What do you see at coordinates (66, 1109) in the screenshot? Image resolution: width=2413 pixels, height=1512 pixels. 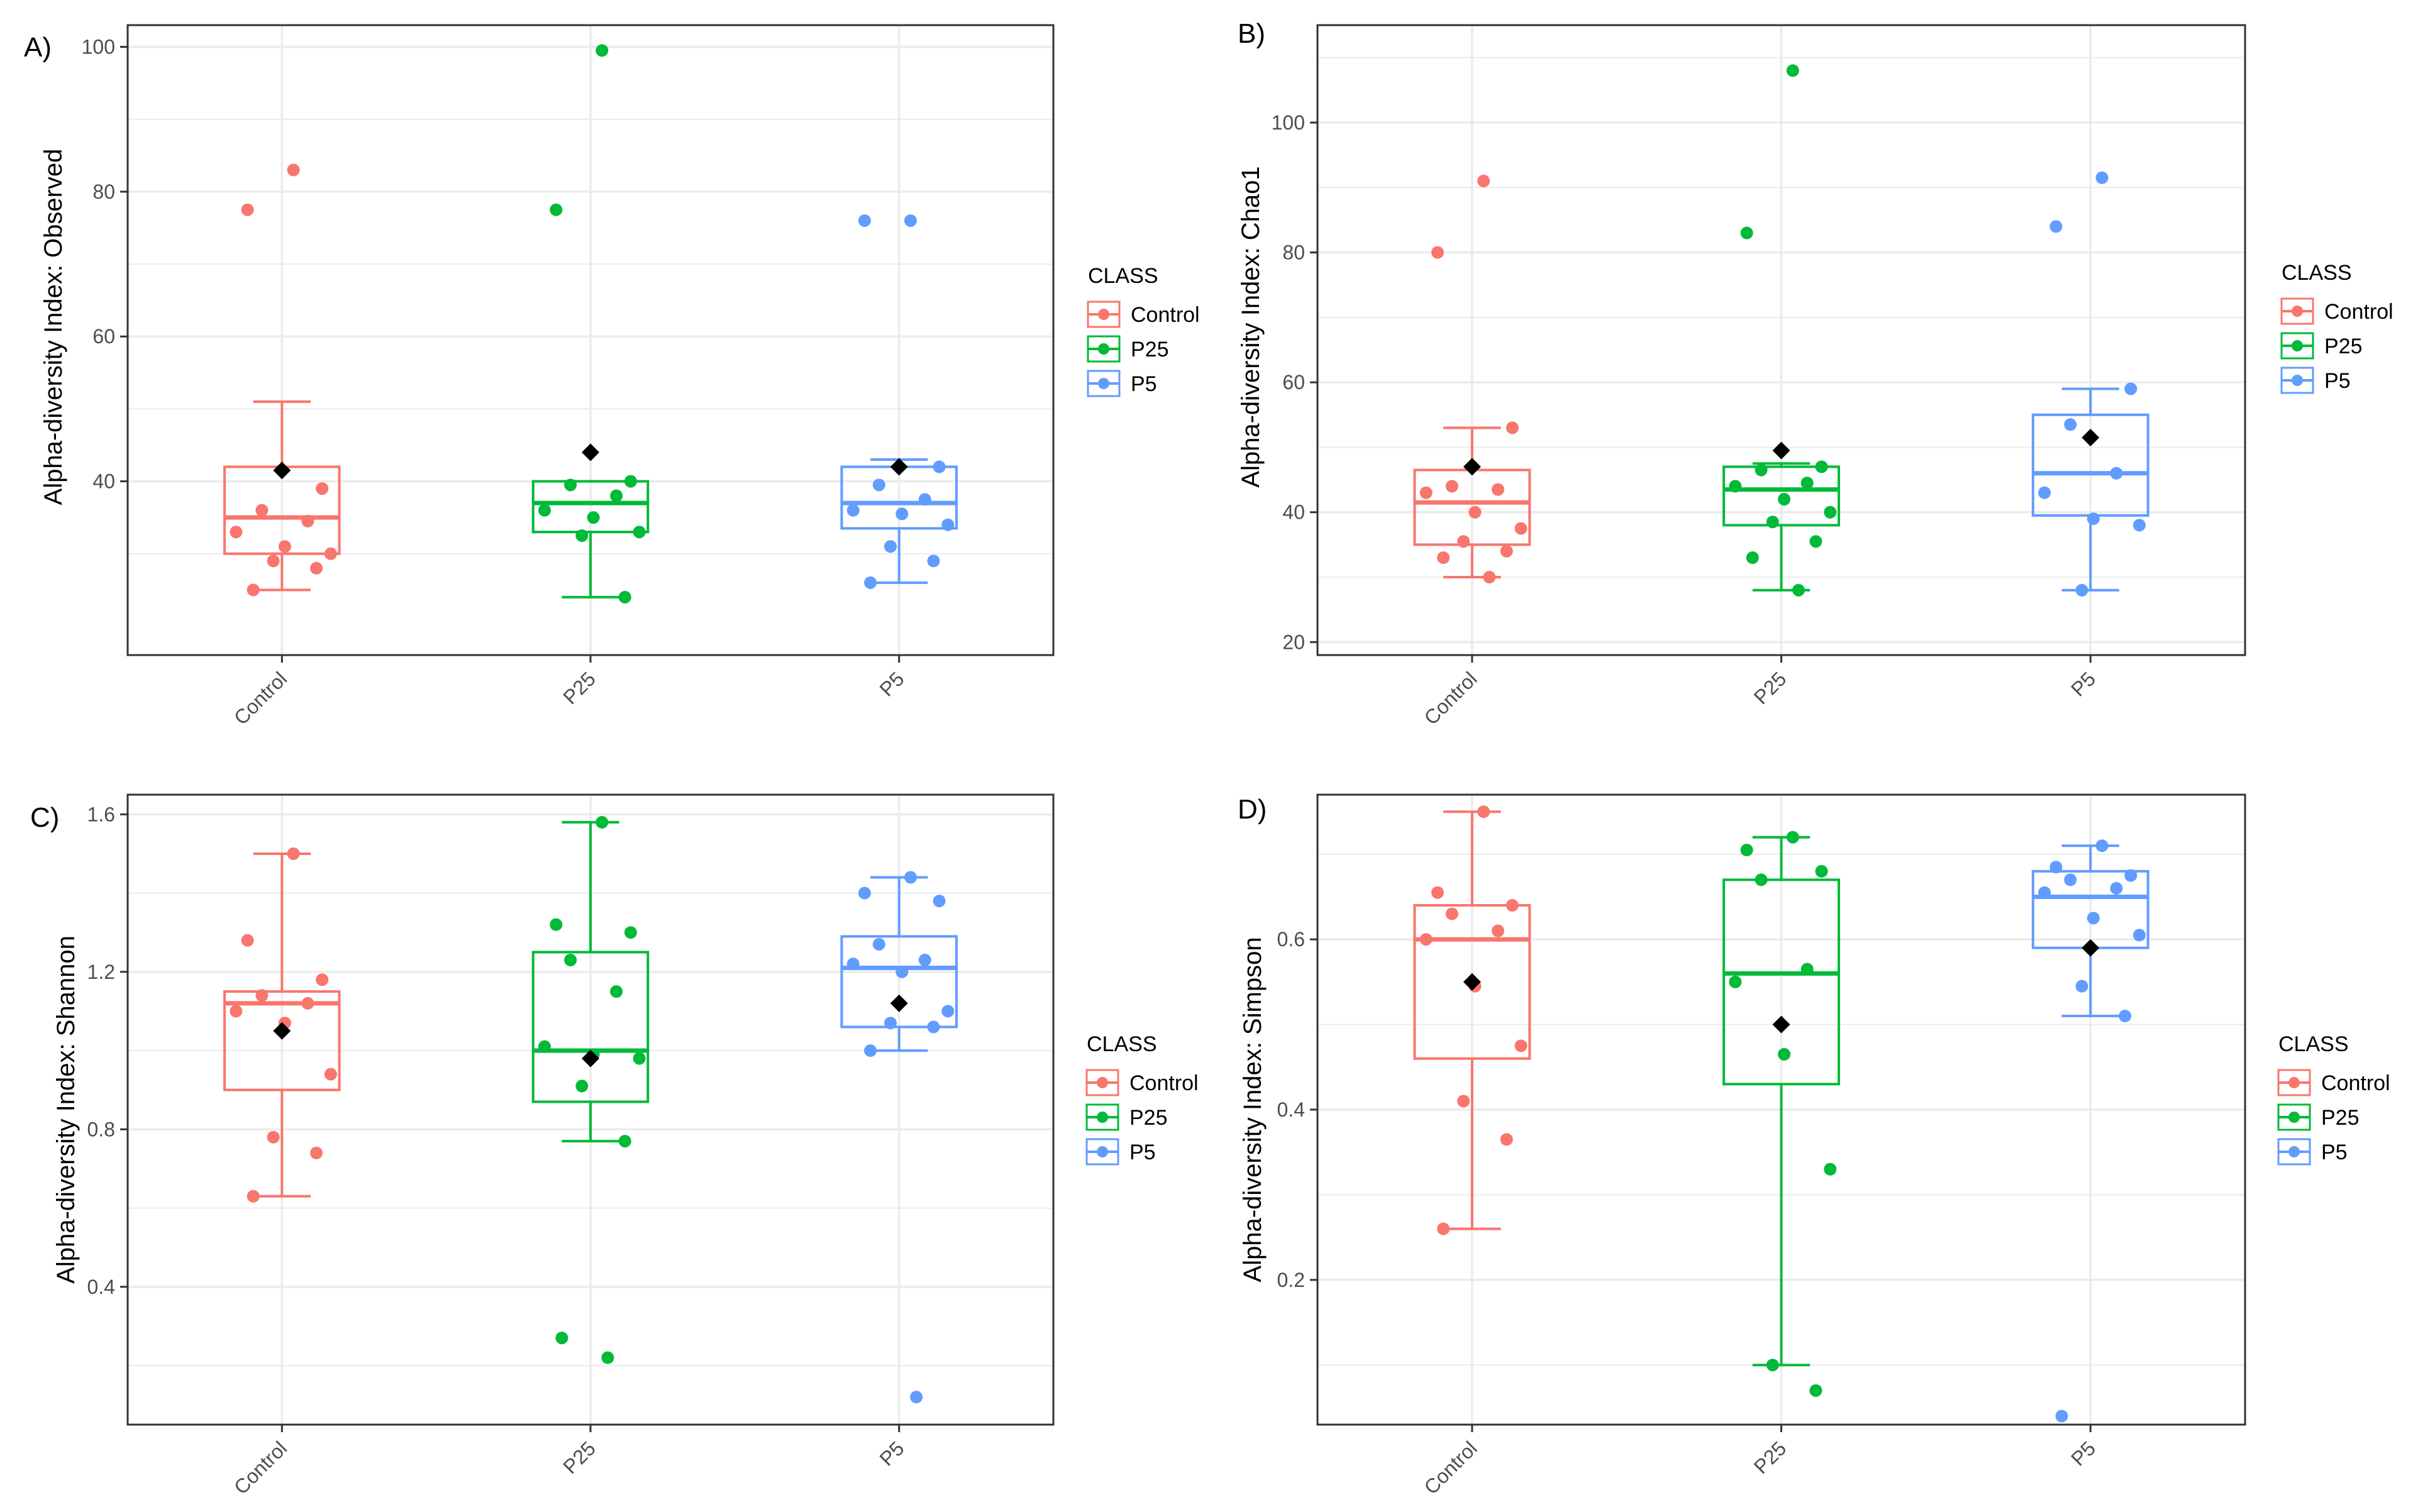 I see `y-axis-title: Alpha-diversity Index: Shannon` at bounding box center [66, 1109].